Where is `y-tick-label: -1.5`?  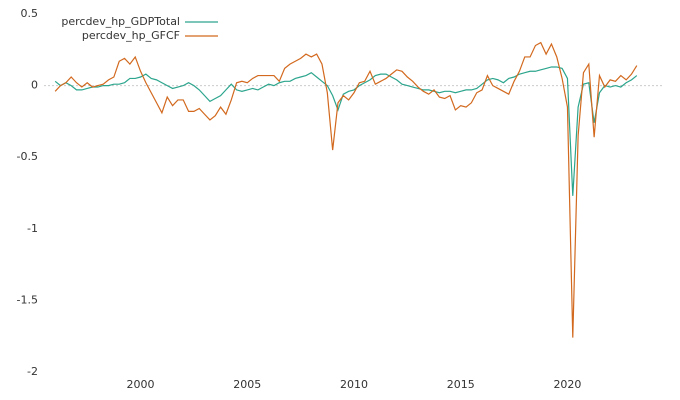
y-tick-label: -1.5 is located at coordinates (27, 299).